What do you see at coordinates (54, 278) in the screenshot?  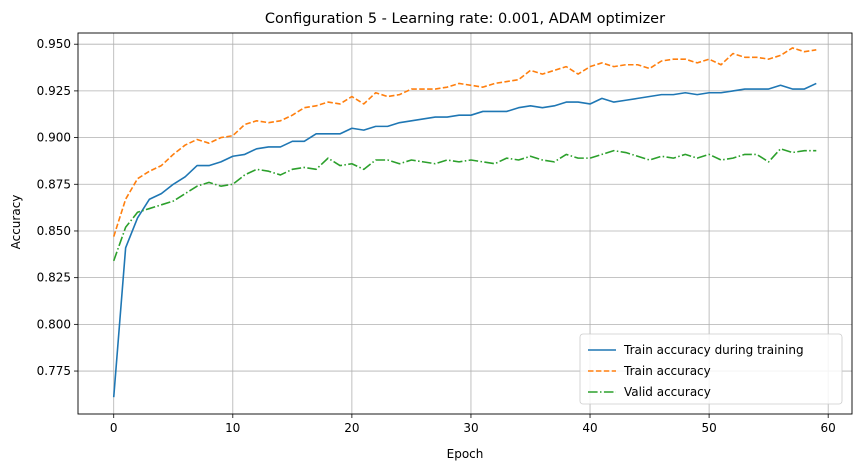 I see `y-tick-label: 0.825` at bounding box center [54, 278].